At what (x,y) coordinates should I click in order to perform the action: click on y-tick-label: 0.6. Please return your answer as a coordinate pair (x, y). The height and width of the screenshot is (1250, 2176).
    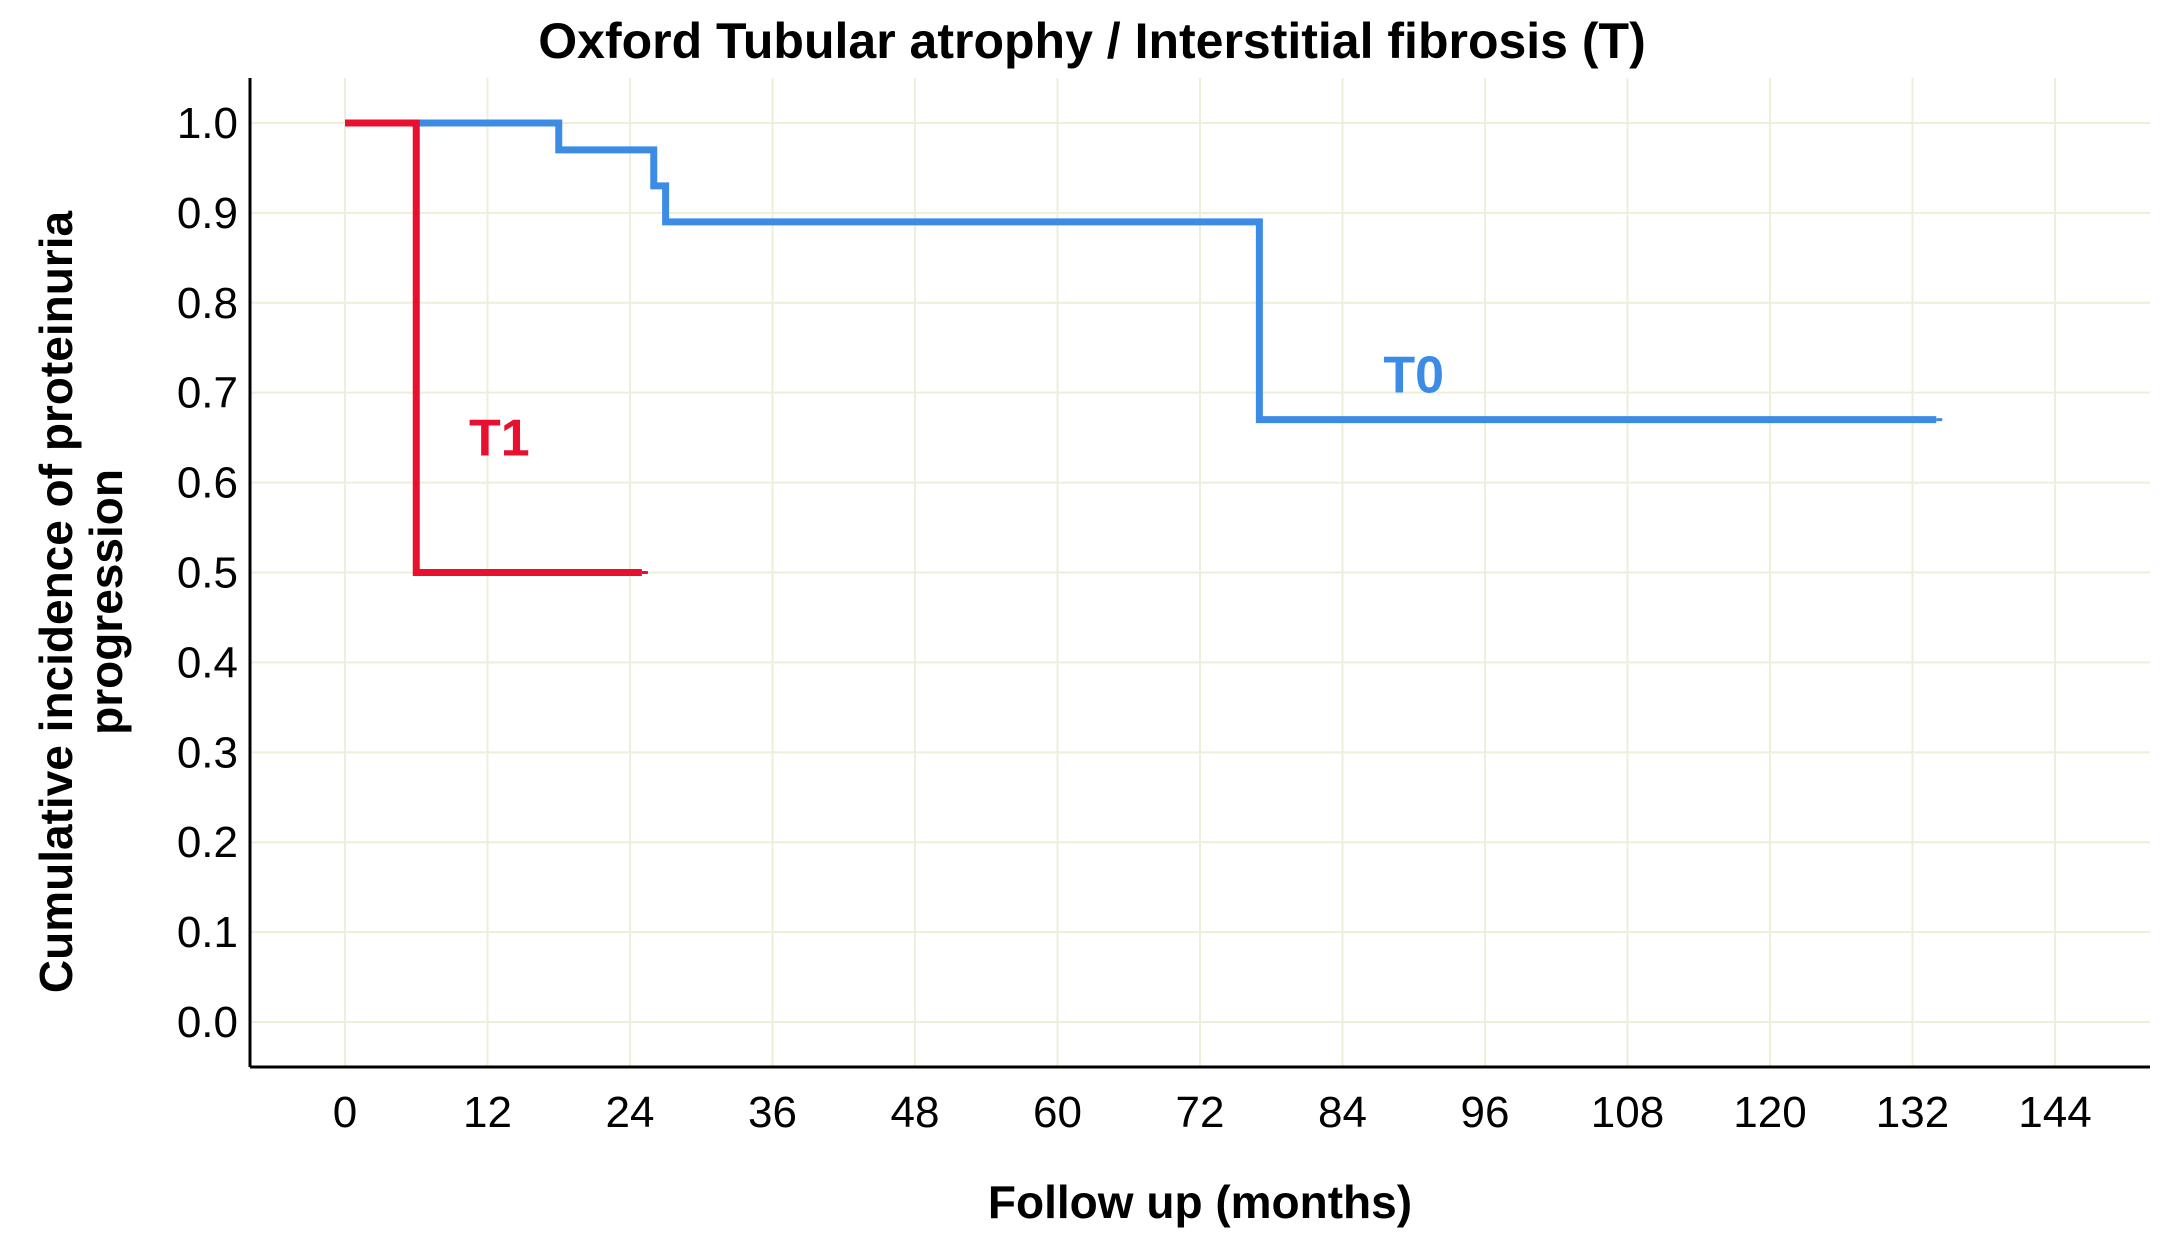
    Looking at the image, I should click on (207, 483).